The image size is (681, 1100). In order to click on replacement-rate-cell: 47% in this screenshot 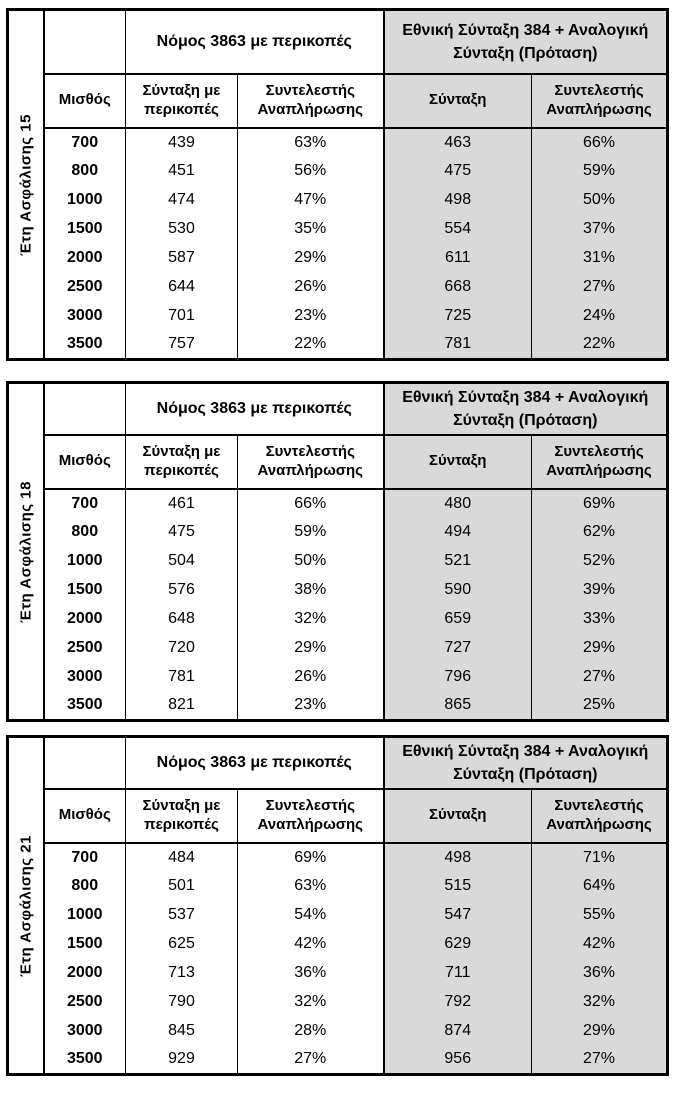, I will do `click(311, 200)`.